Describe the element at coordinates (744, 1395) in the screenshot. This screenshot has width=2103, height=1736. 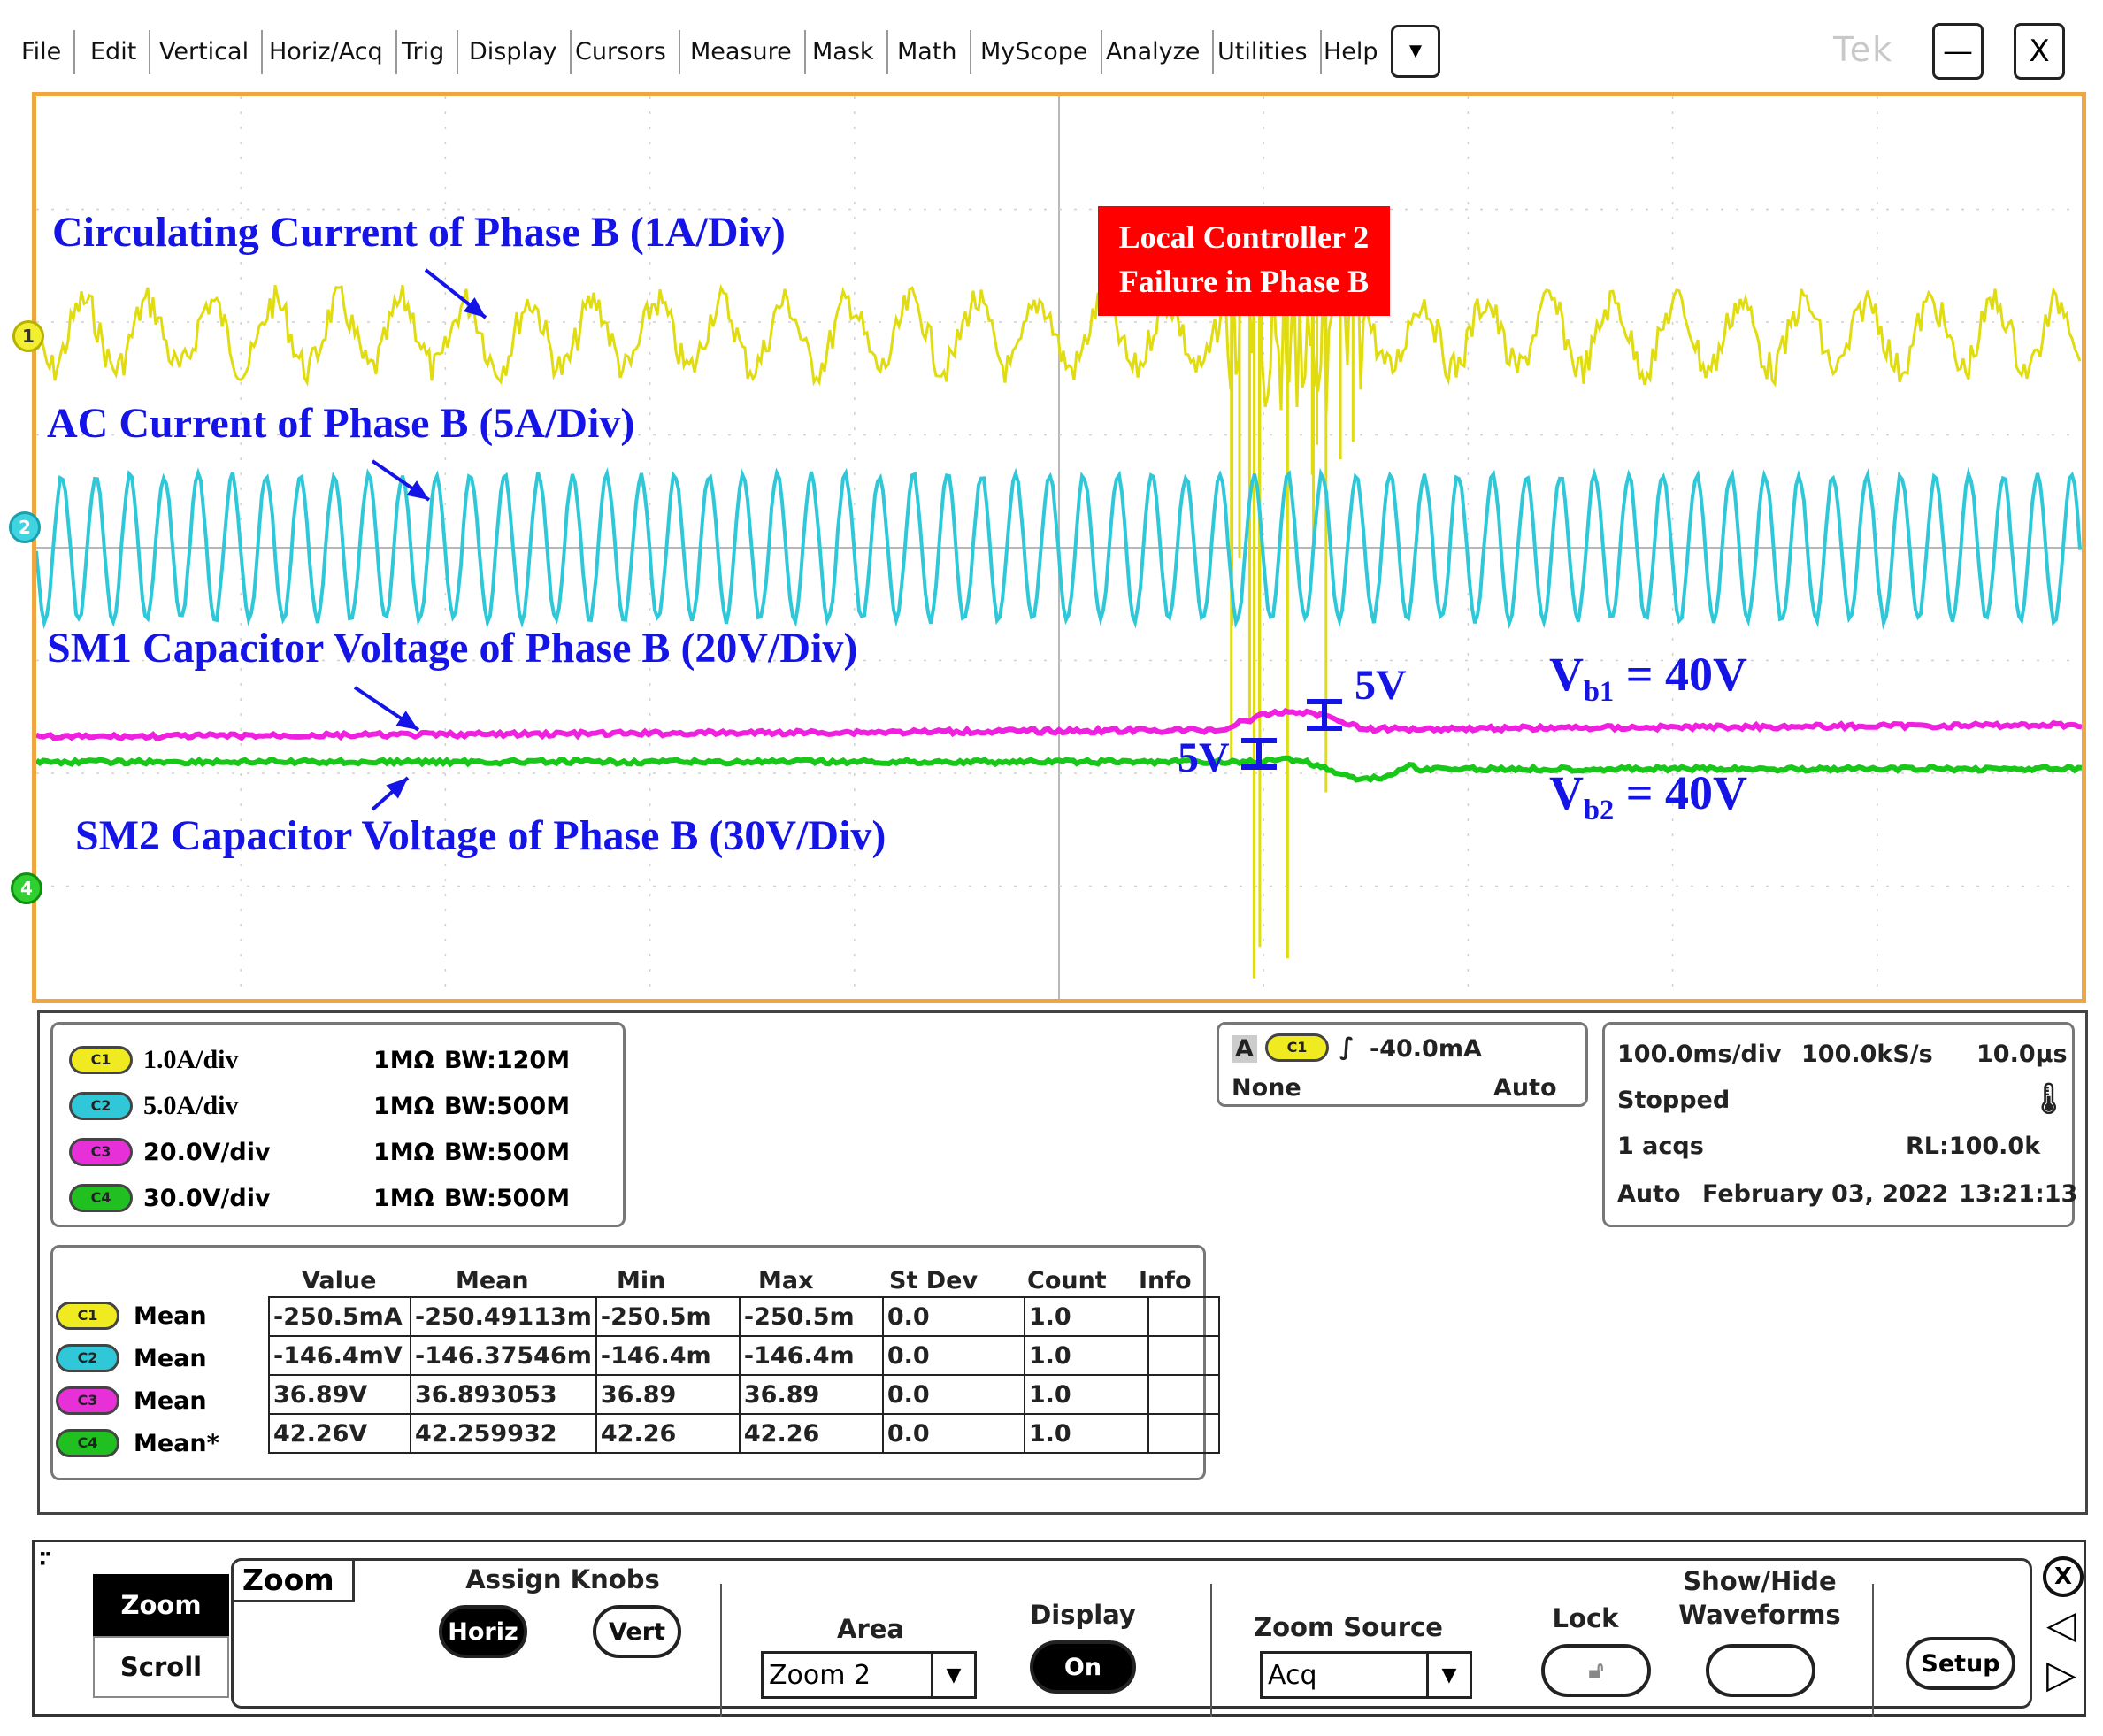
I see `table-row: 36.89V 36.893053 36.89 36.89 0.0 1.0` at that location.